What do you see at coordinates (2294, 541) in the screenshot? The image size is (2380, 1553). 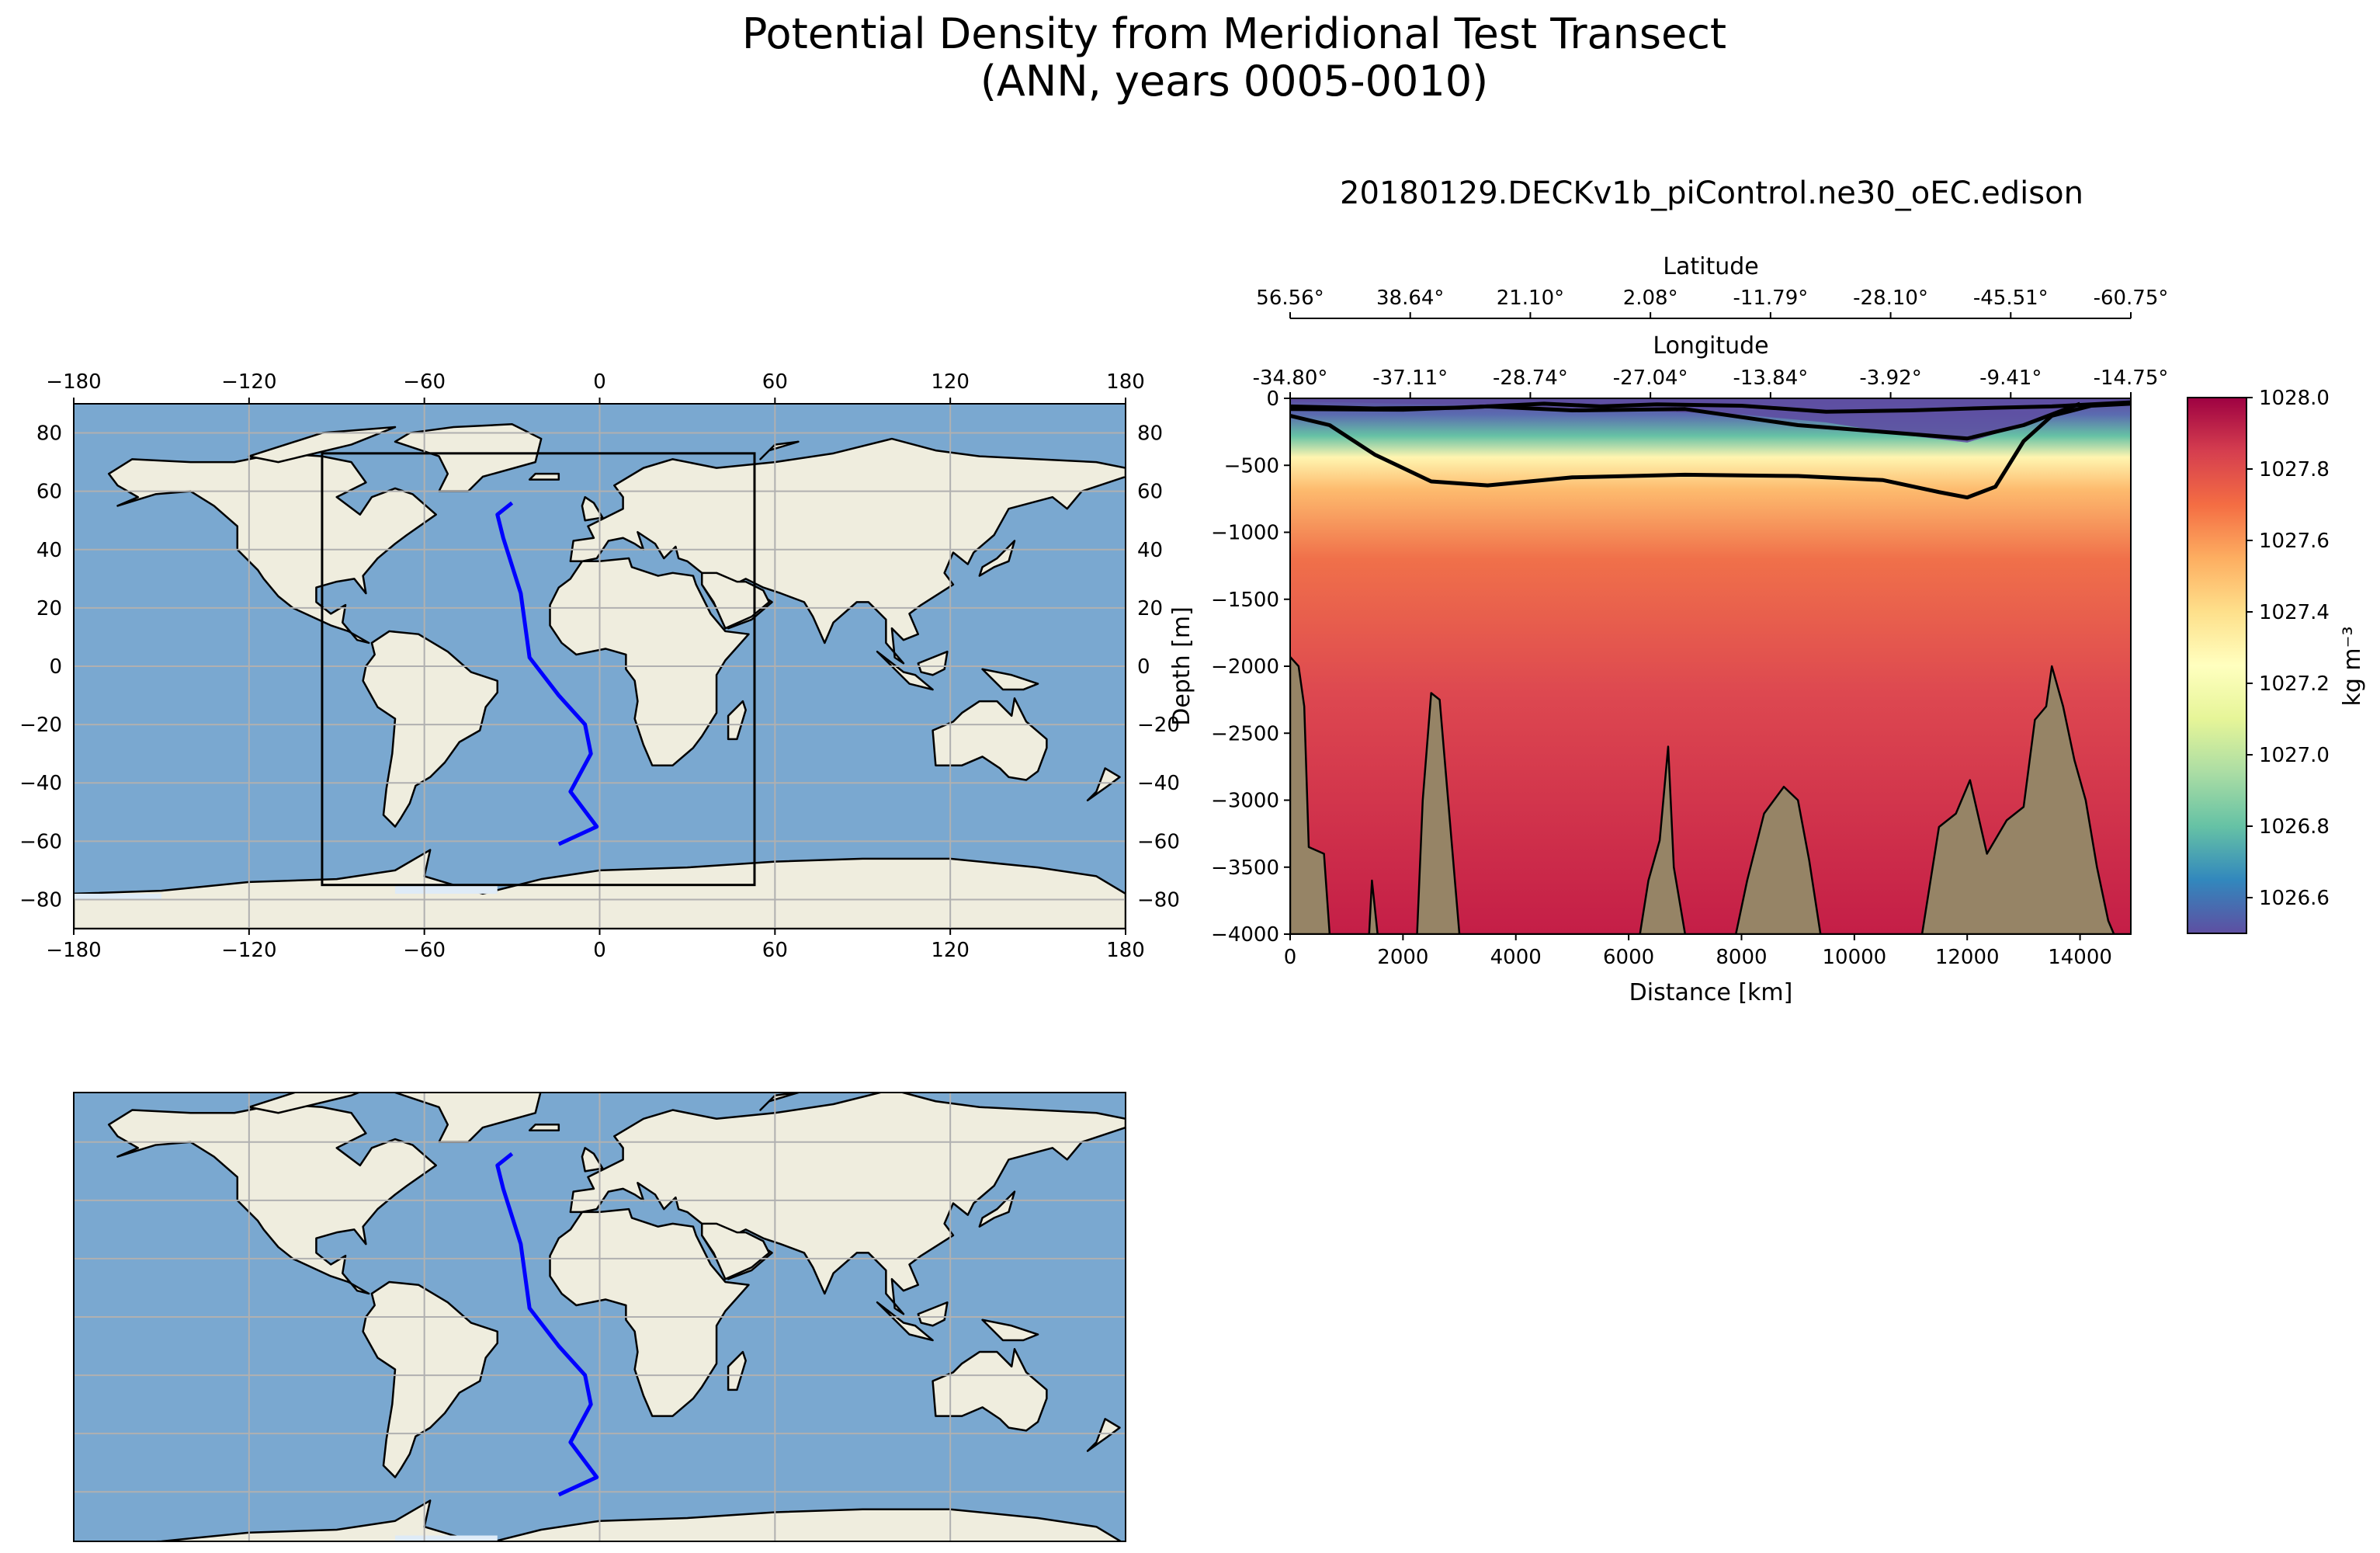 I see `colorbar-tick-label: 1027.6` at bounding box center [2294, 541].